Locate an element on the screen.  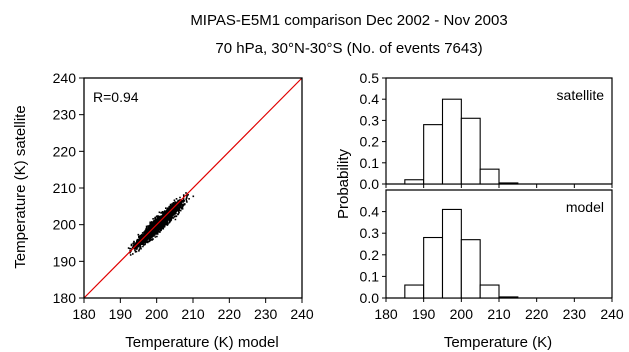
model-hist-x-tick-label: 230 is located at coordinates (575, 314).